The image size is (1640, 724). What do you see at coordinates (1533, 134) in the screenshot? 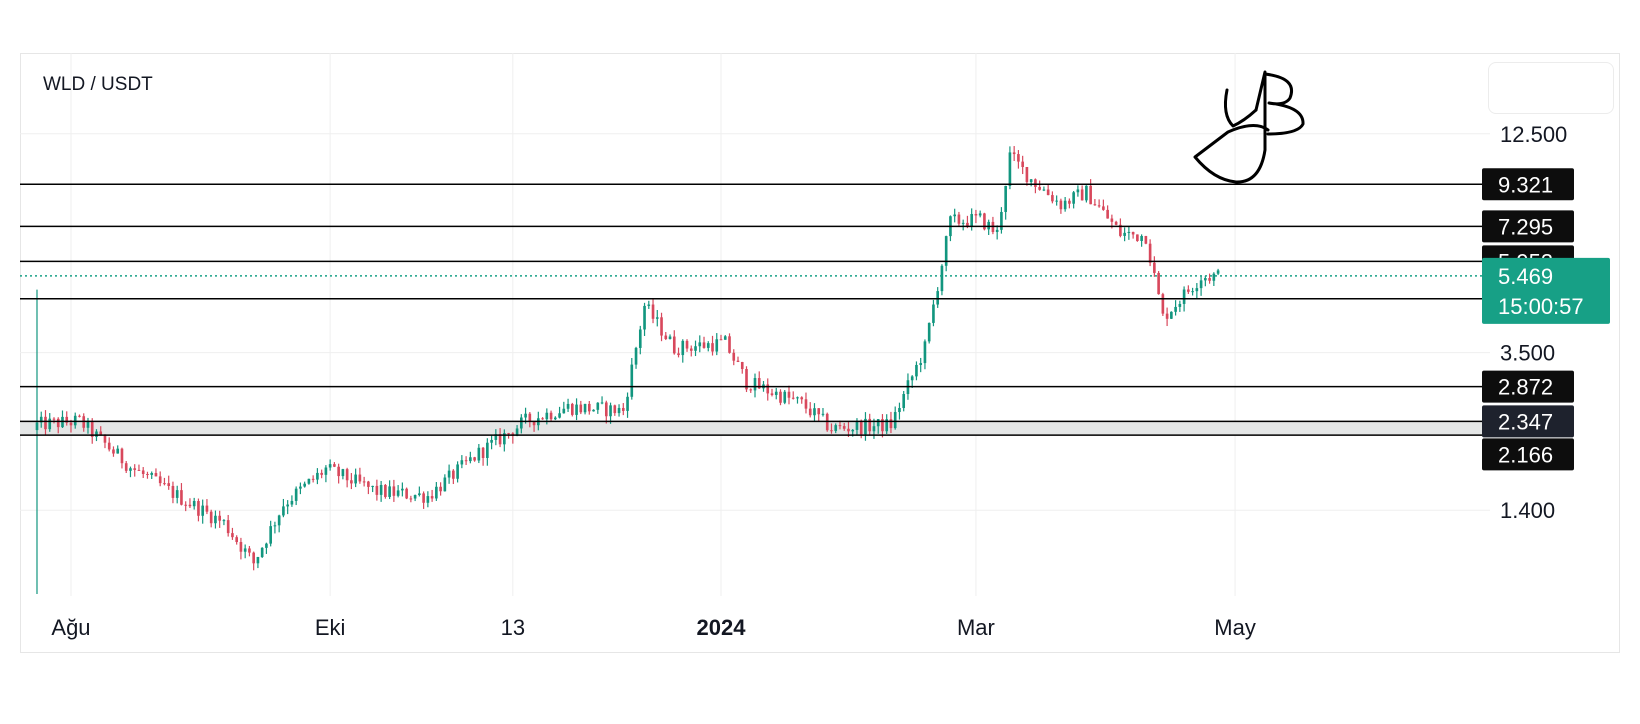
I see `y-tick-label: 12.500` at bounding box center [1533, 134].